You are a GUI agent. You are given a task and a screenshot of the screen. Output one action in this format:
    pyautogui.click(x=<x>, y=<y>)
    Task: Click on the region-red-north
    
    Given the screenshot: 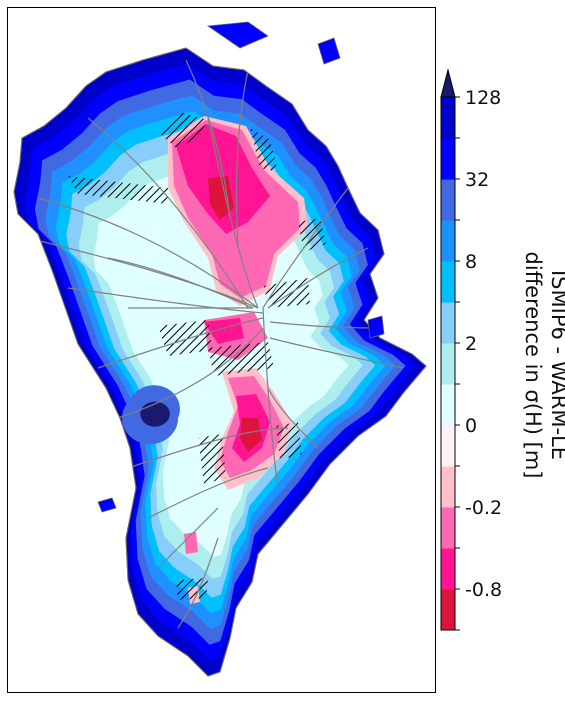 What is the action you would take?
    pyautogui.click(x=221, y=198)
    